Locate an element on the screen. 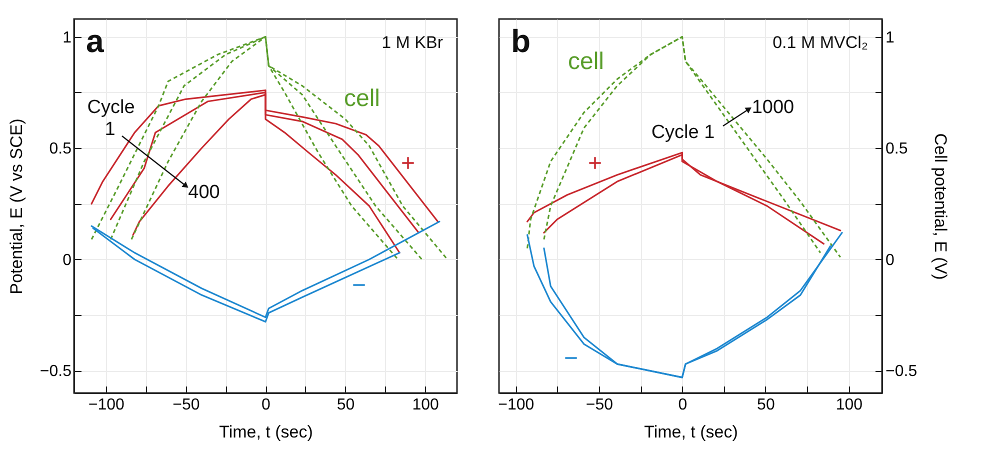 This screenshot has height=469, width=983. y2-tick-label: 0.5 is located at coordinates (897, 149).